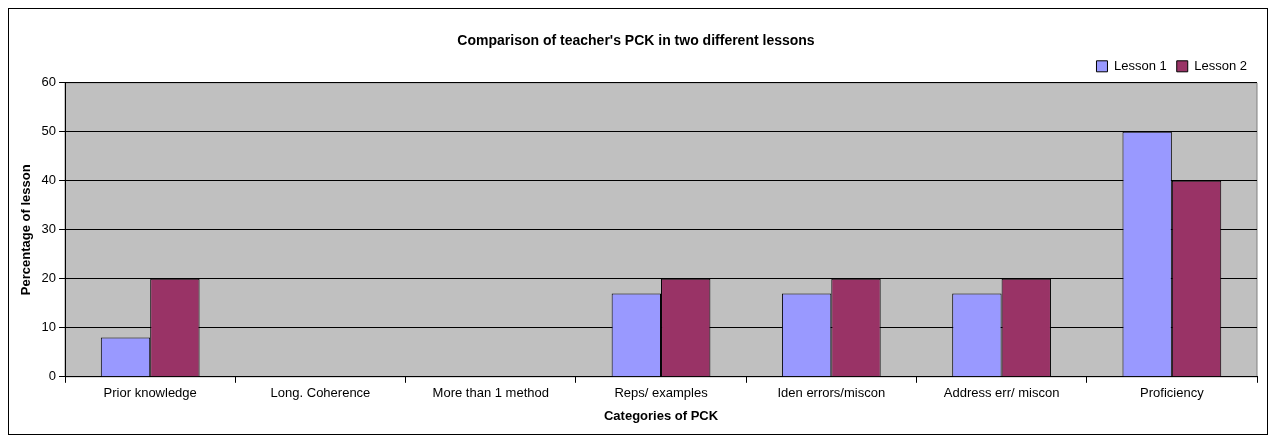 The height and width of the screenshot is (443, 1276). What do you see at coordinates (49, 180) in the screenshot?
I see `y-tick-label: 40` at bounding box center [49, 180].